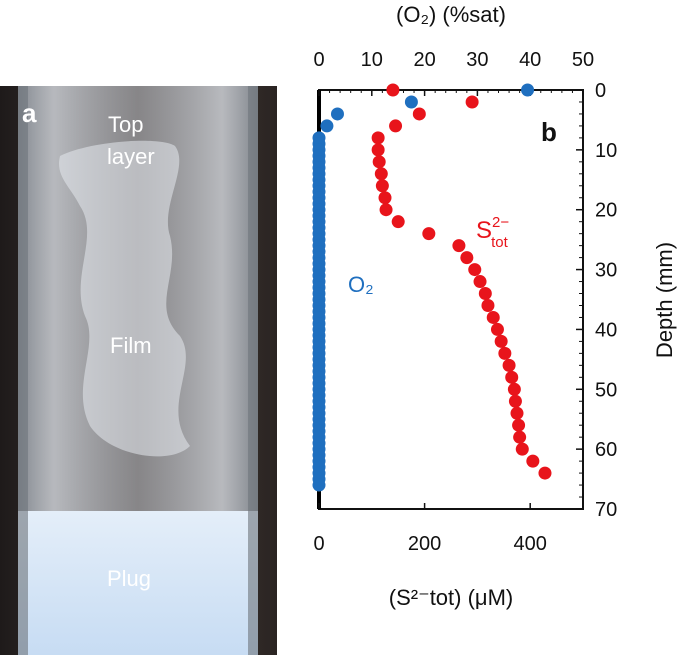 This screenshot has width=685, height=655. Describe the element at coordinates (253, 370) in the screenshot. I see `tube-right-wall` at that location.